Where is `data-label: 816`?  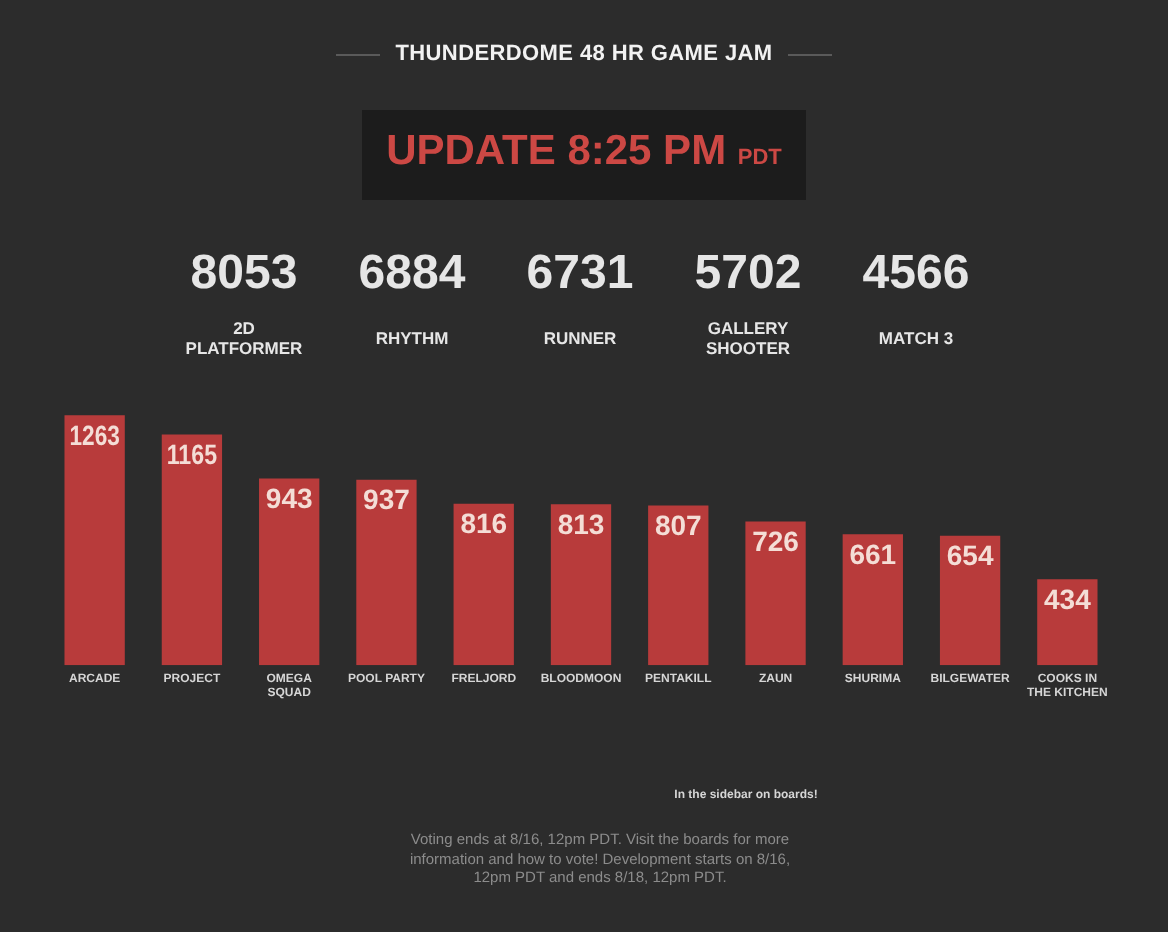 data-label: 816 is located at coordinates (484, 523).